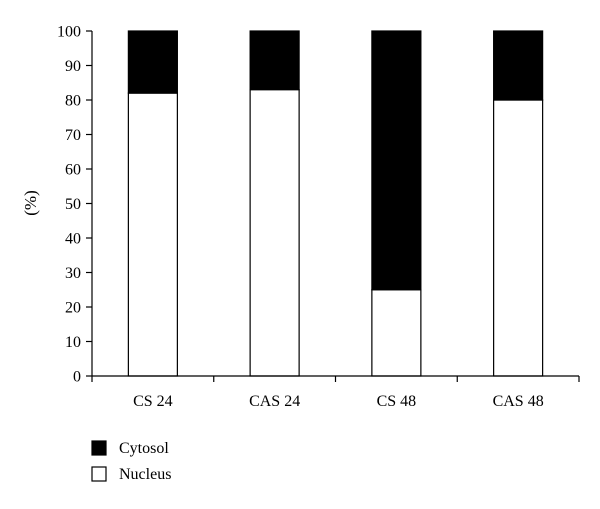 The height and width of the screenshot is (509, 600). I want to click on legend-label-cytosol: Cytosol, so click(144, 448).